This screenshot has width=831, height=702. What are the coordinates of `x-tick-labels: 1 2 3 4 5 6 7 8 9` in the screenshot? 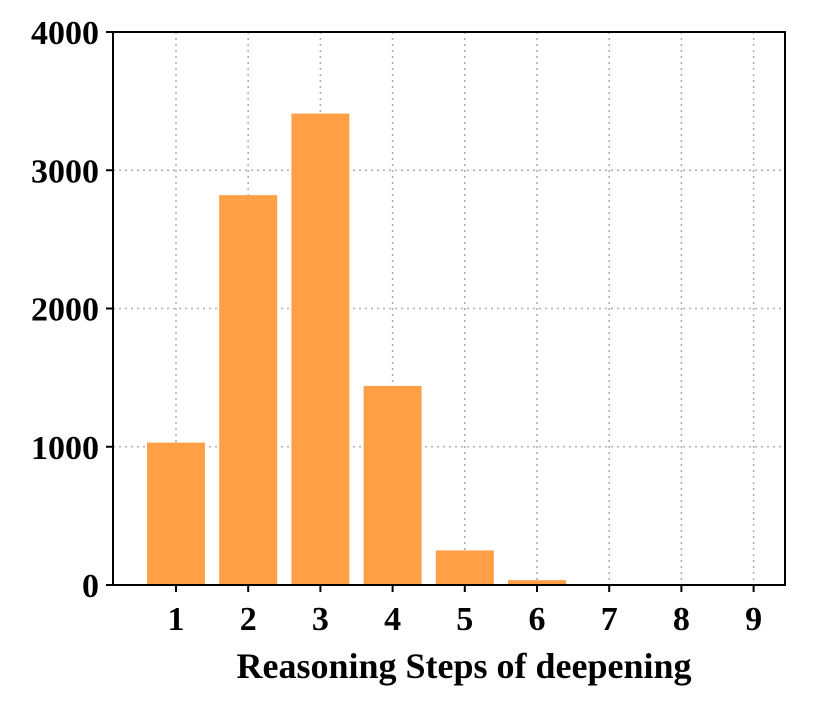 It's located at (465, 619).